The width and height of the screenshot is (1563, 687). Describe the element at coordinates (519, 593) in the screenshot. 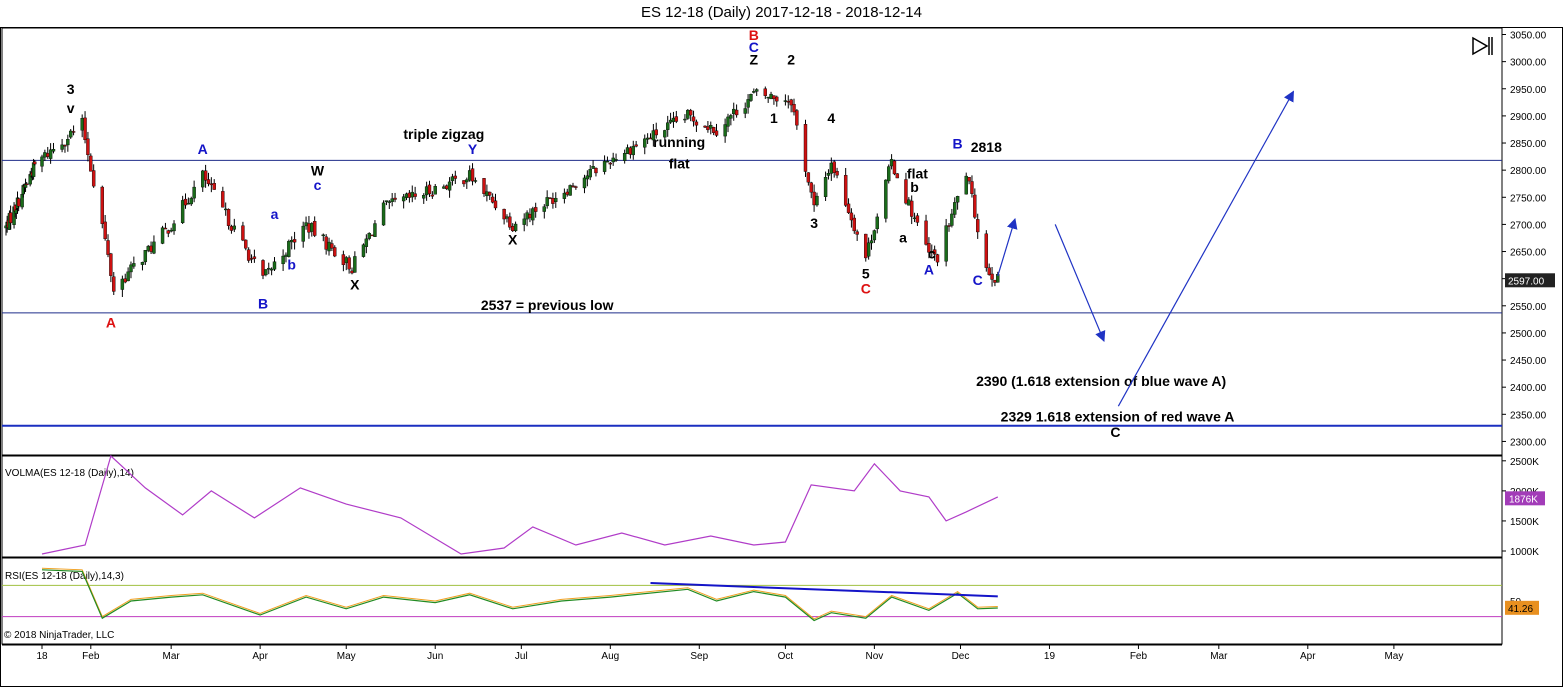

I see `rsi-signal-line` at that location.